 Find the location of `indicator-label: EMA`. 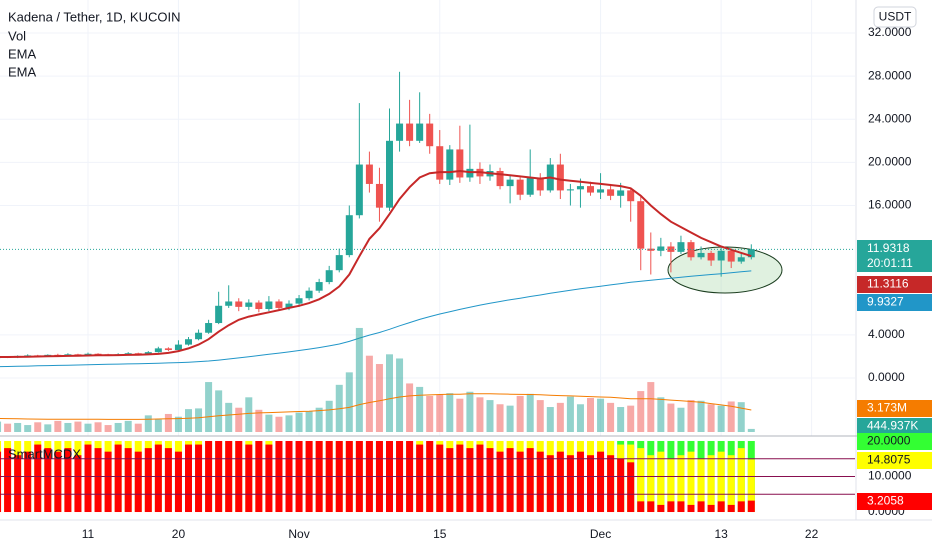

indicator-label: EMA is located at coordinates (22, 71).